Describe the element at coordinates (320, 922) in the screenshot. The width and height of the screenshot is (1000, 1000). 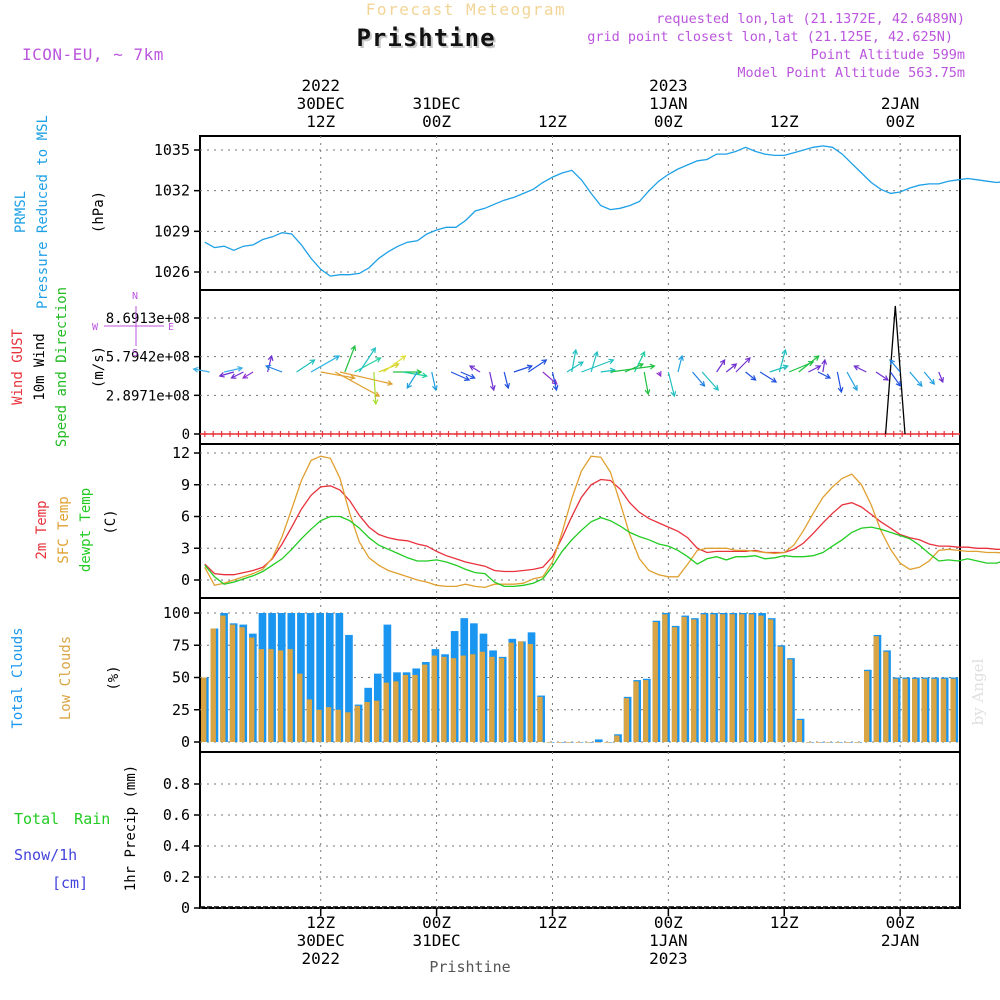
I see `bottom-time-label: 12Z` at that location.